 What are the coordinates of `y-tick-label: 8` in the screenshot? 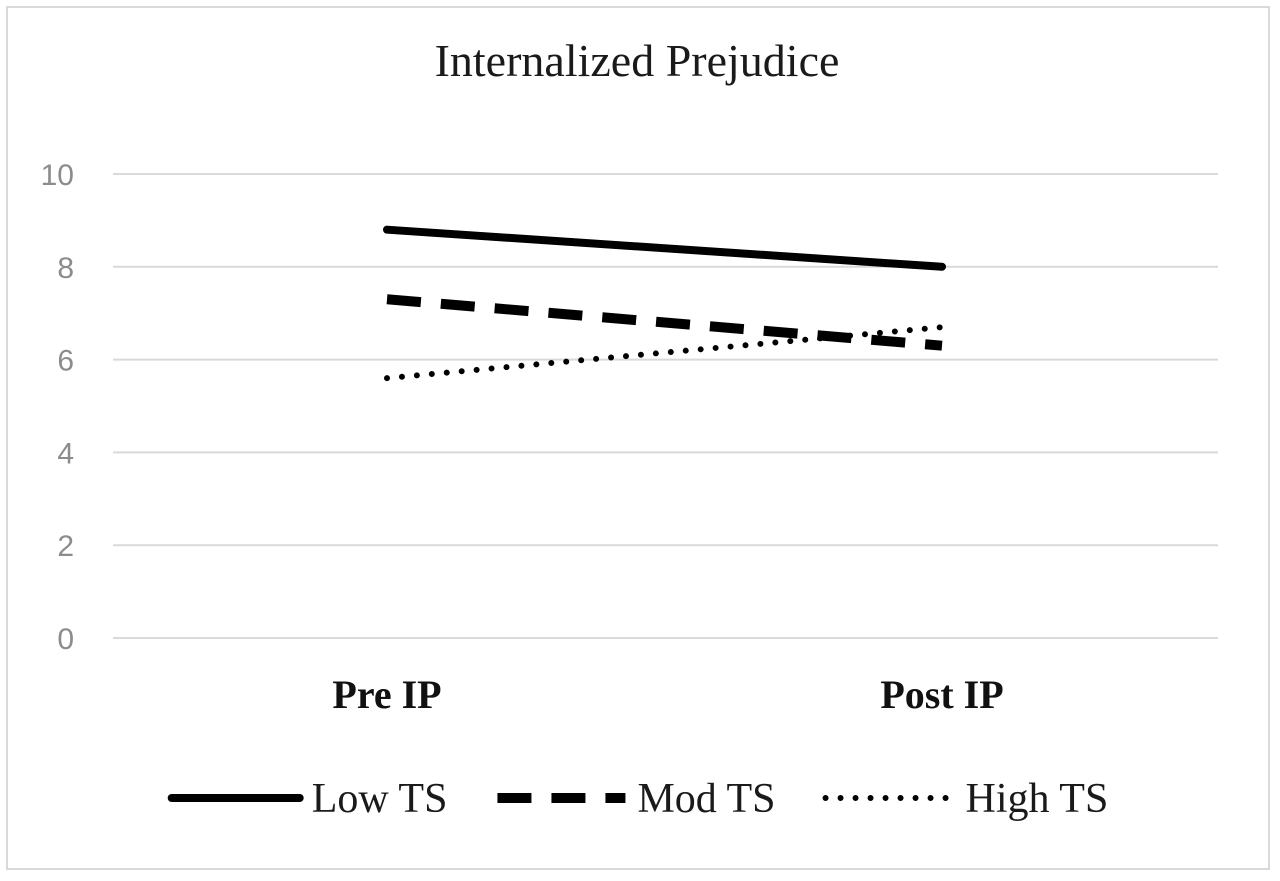 It's located at (65, 268).